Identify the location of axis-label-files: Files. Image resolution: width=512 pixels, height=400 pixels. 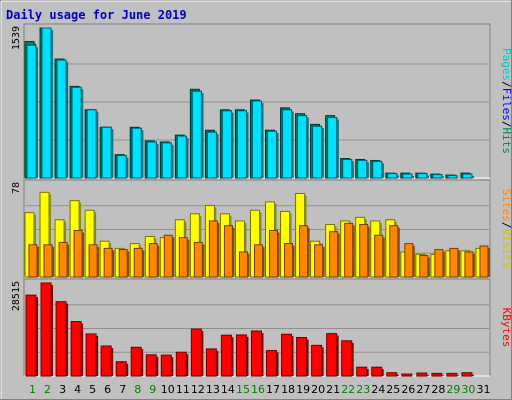
(506, 104).